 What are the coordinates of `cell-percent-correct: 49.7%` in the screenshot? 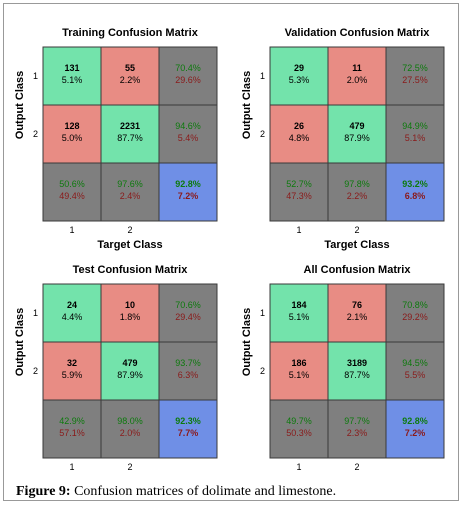 It's located at (299, 421).